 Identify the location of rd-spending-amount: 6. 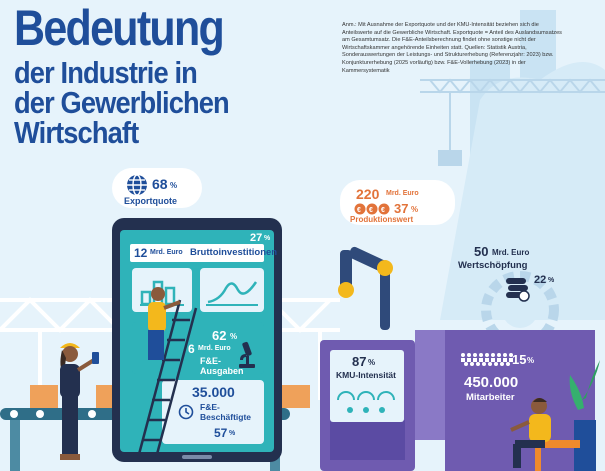
(191, 349).